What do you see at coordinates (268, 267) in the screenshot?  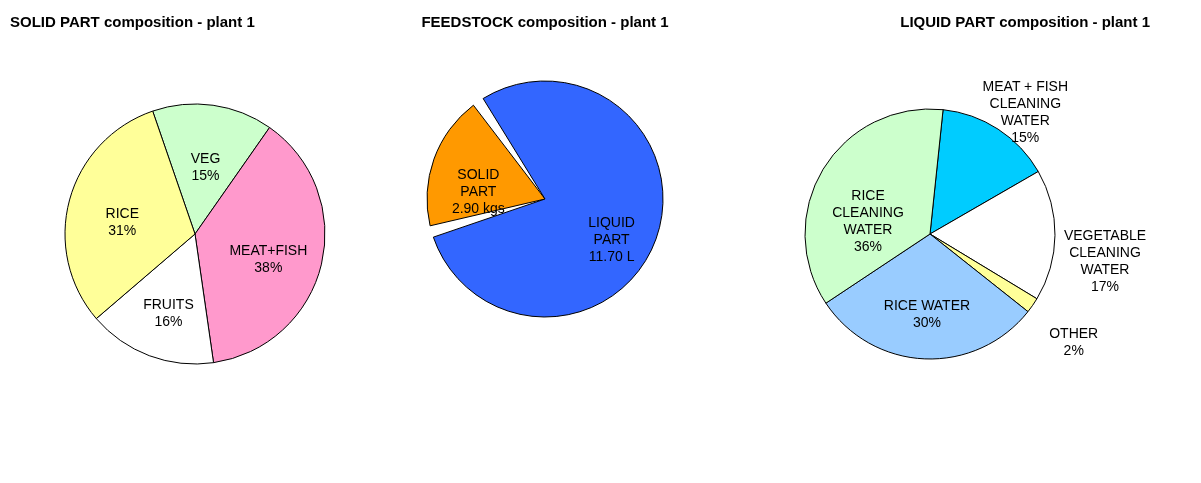 I see `data-label: 38%` at bounding box center [268, 267].